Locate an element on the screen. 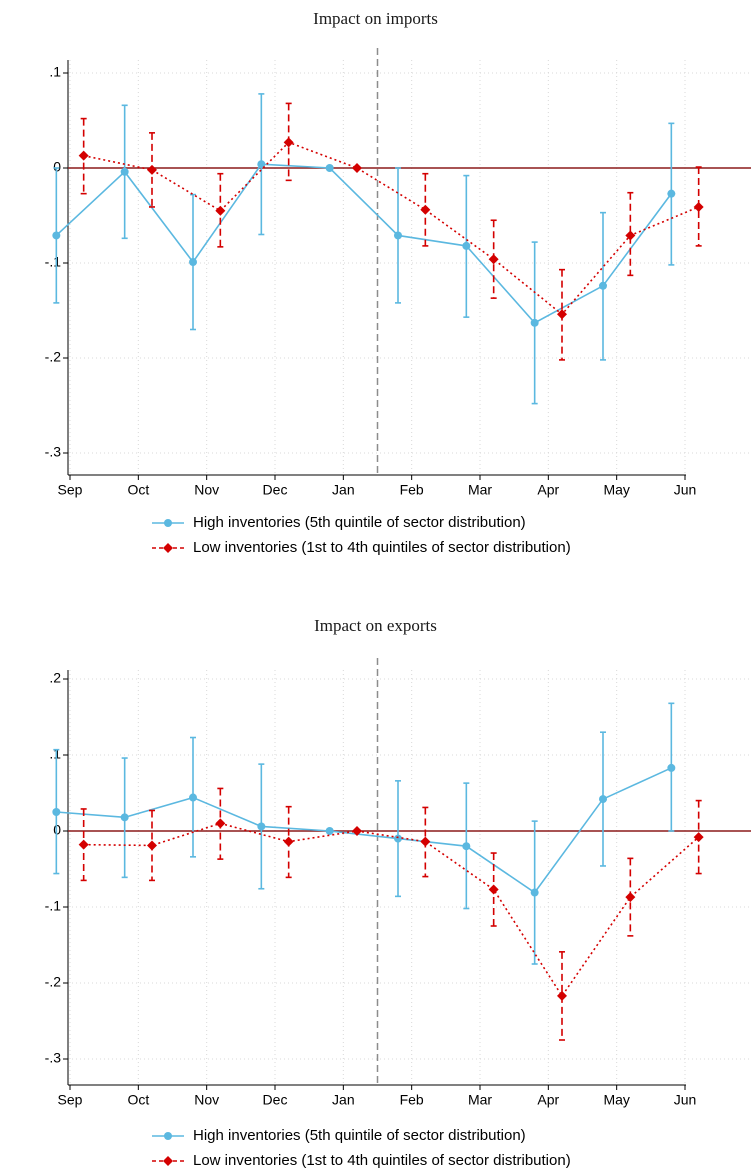 The width and height of the screenshot is (751, 1173). chart-title: Impact on imports is located at coordinates (375, 18).